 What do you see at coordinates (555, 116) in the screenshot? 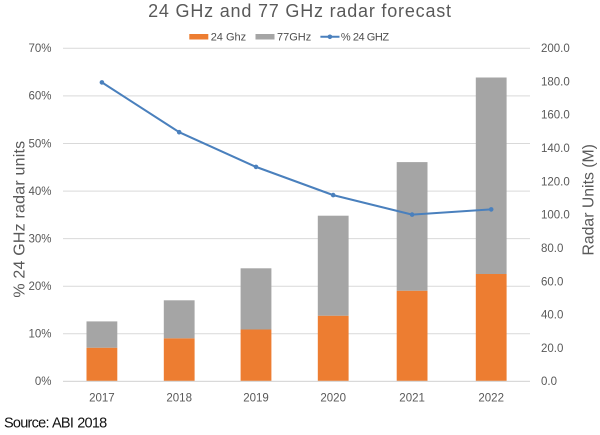
I see `svg-text: 160.0` at bounding box center [555, 116].